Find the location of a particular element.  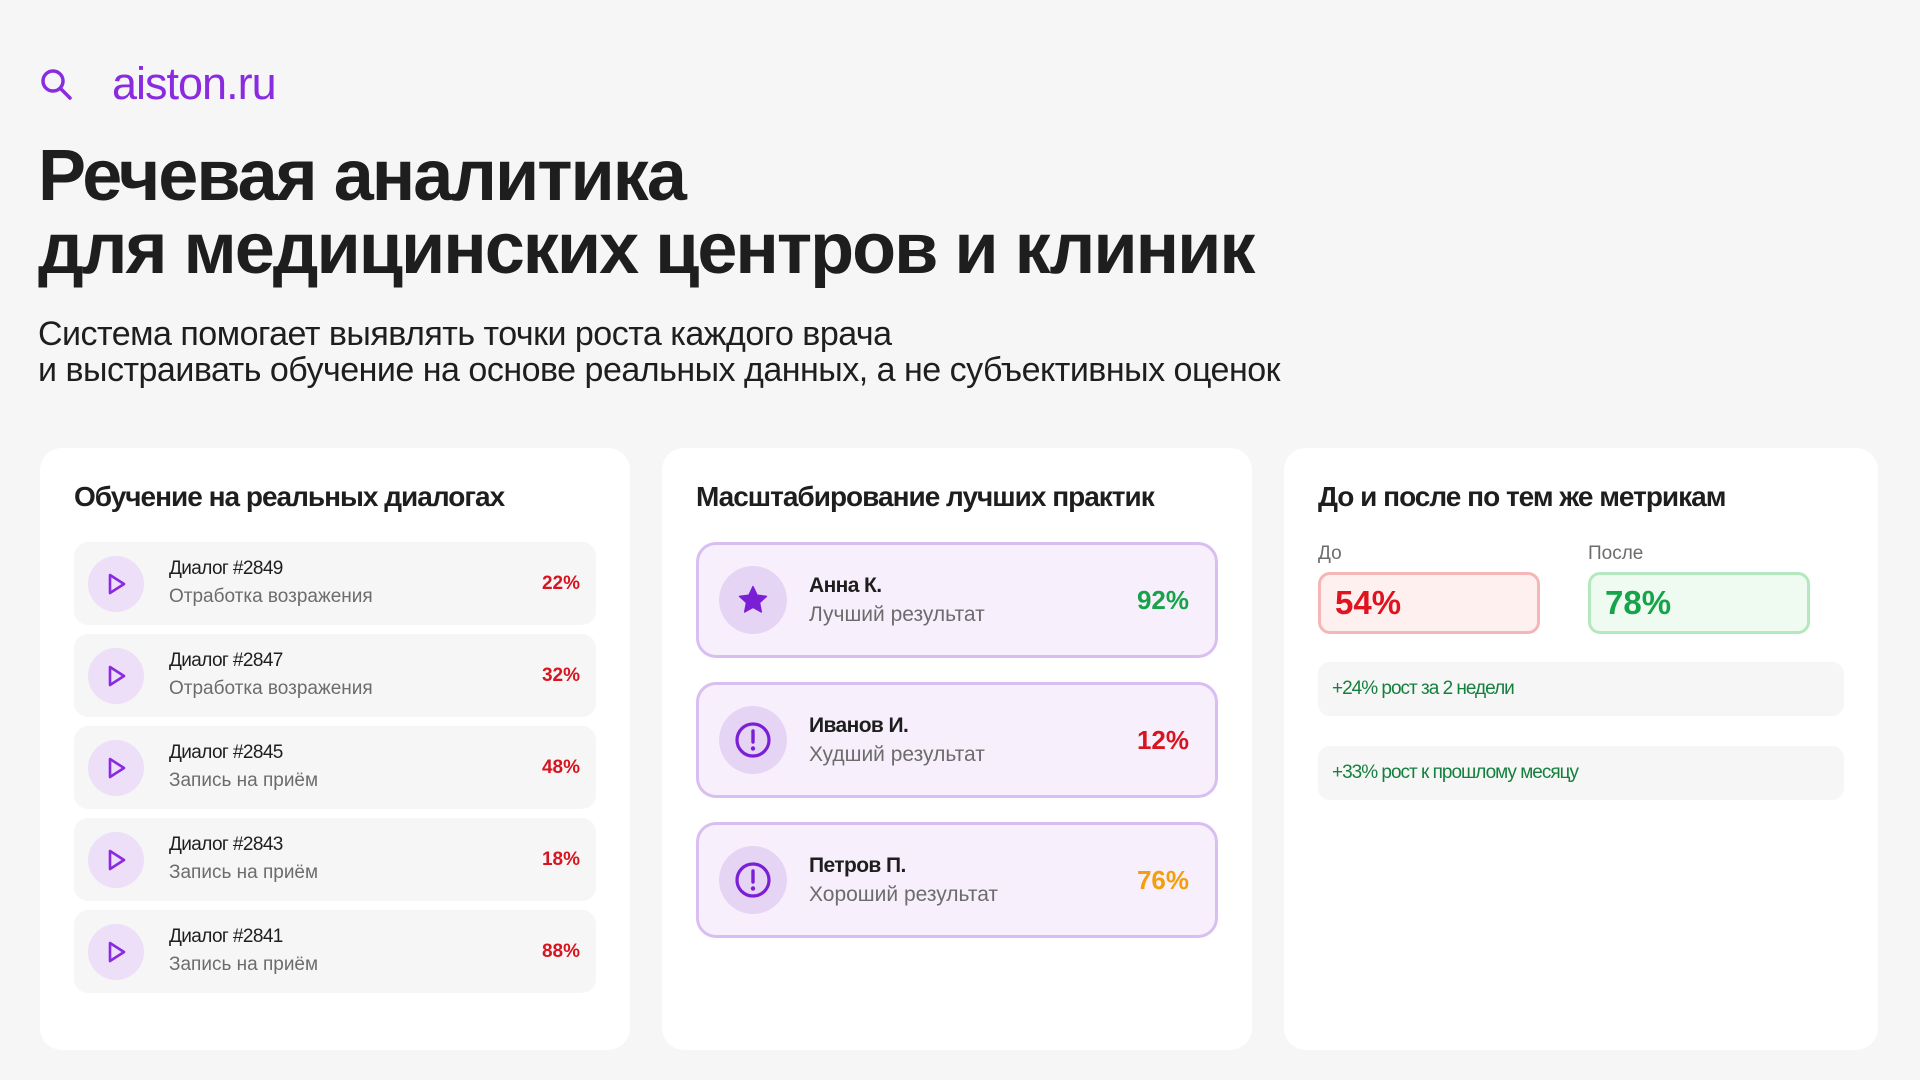

dialog-text: Диалог #2845 Запись на приём is located at coordinates (355, 768).